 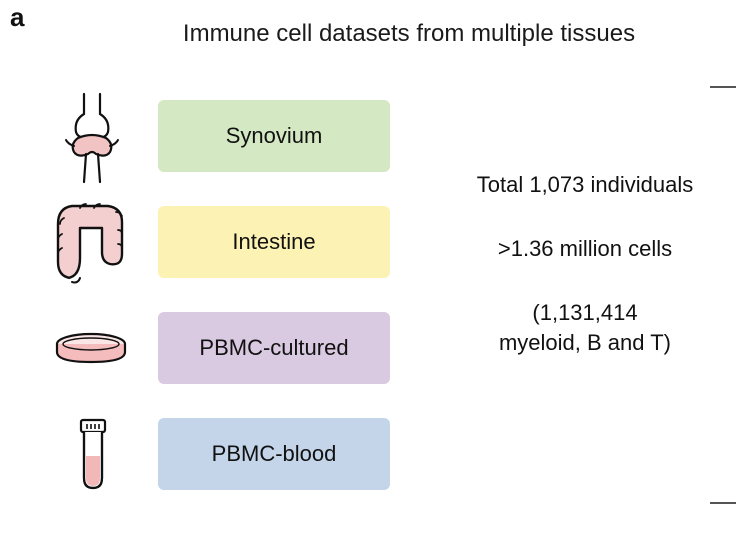 What do you see at coordinates (17, 17) in the screenshot?
I see `panel-label: a` at bounding box center [17, 17].